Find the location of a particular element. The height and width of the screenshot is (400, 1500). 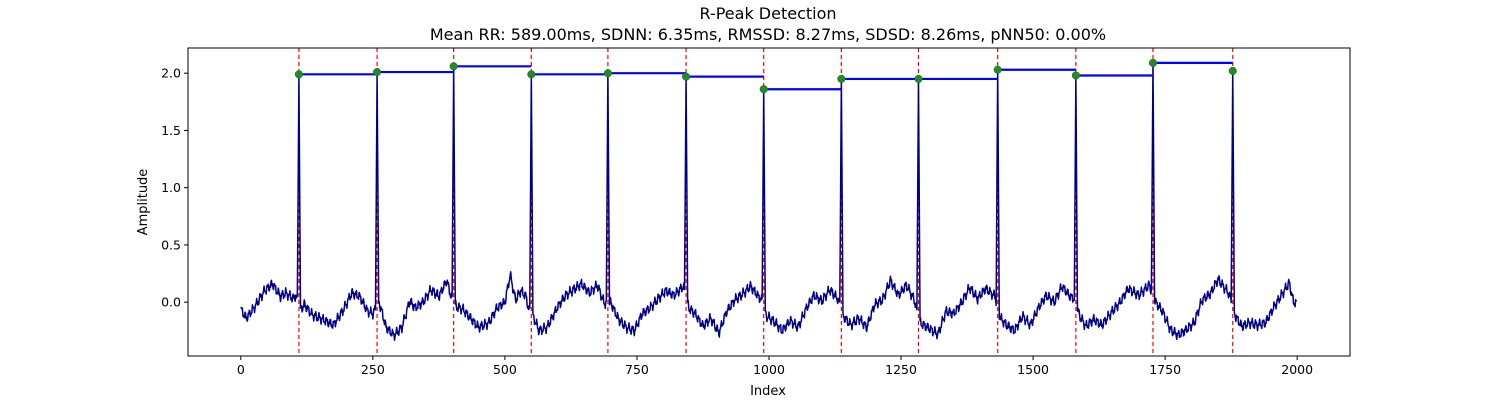

x-tick-label: 250 is located at coordinates (373, 369).